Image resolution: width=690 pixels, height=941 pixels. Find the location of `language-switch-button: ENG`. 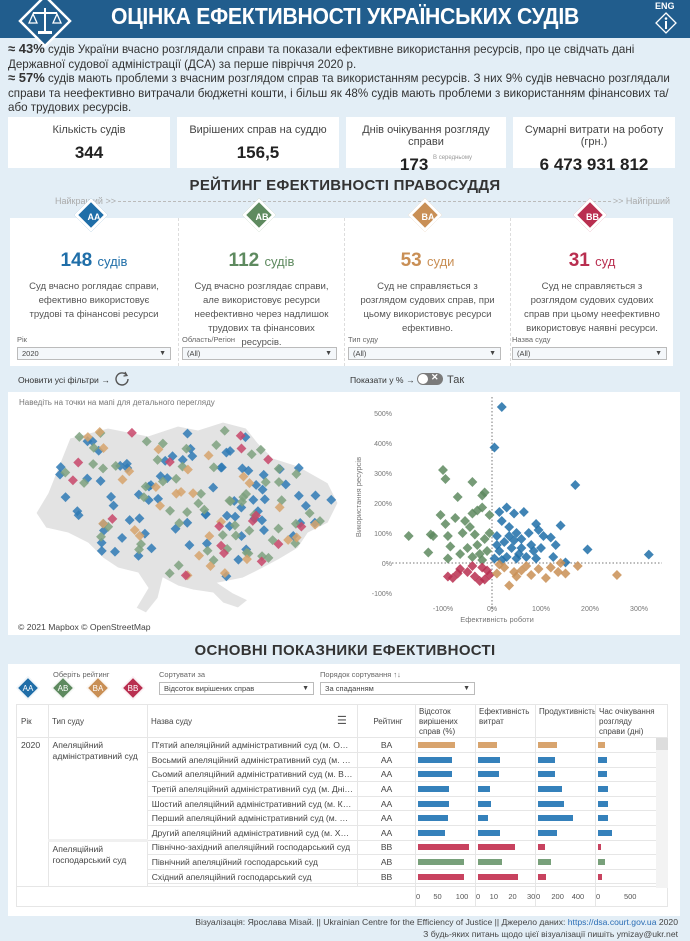

language-switch-button: ENG is located at coordinates (665, 6).